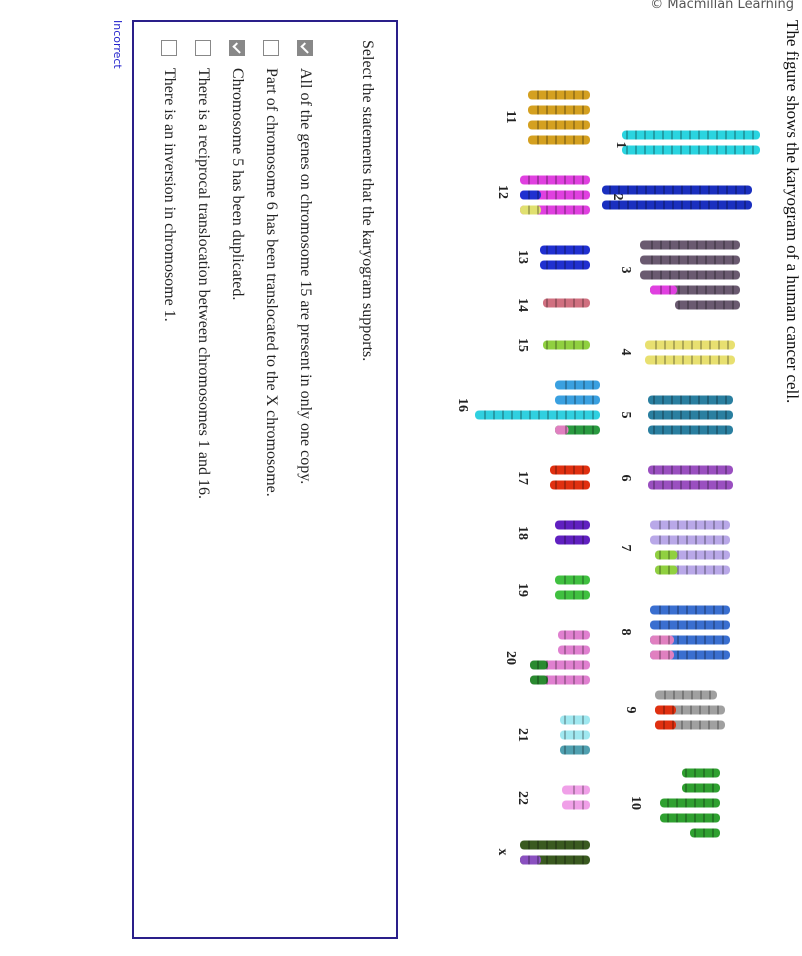 The width and height of the screenshot is (802, 956). I want to click on chromosome-label: 4, so click(625, 352).